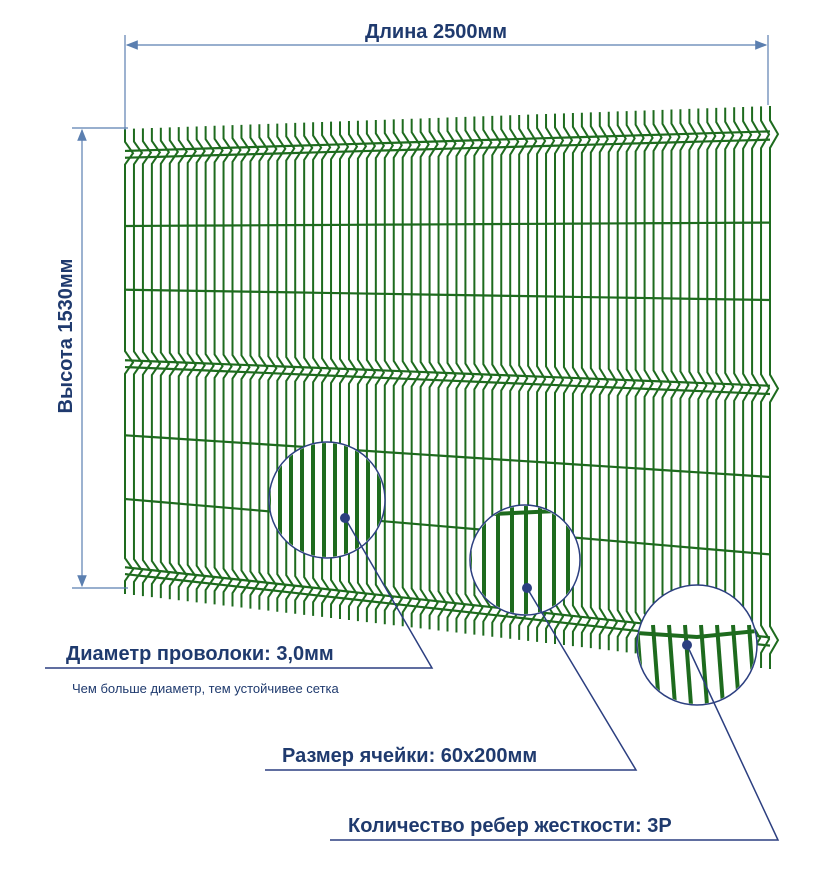 This screenshot has width=830, height=888. Describe the element at coordinates (510, 826) in the screenshot. I see `ribs-label: Количество ребер жесткости: 3Р` at that location.